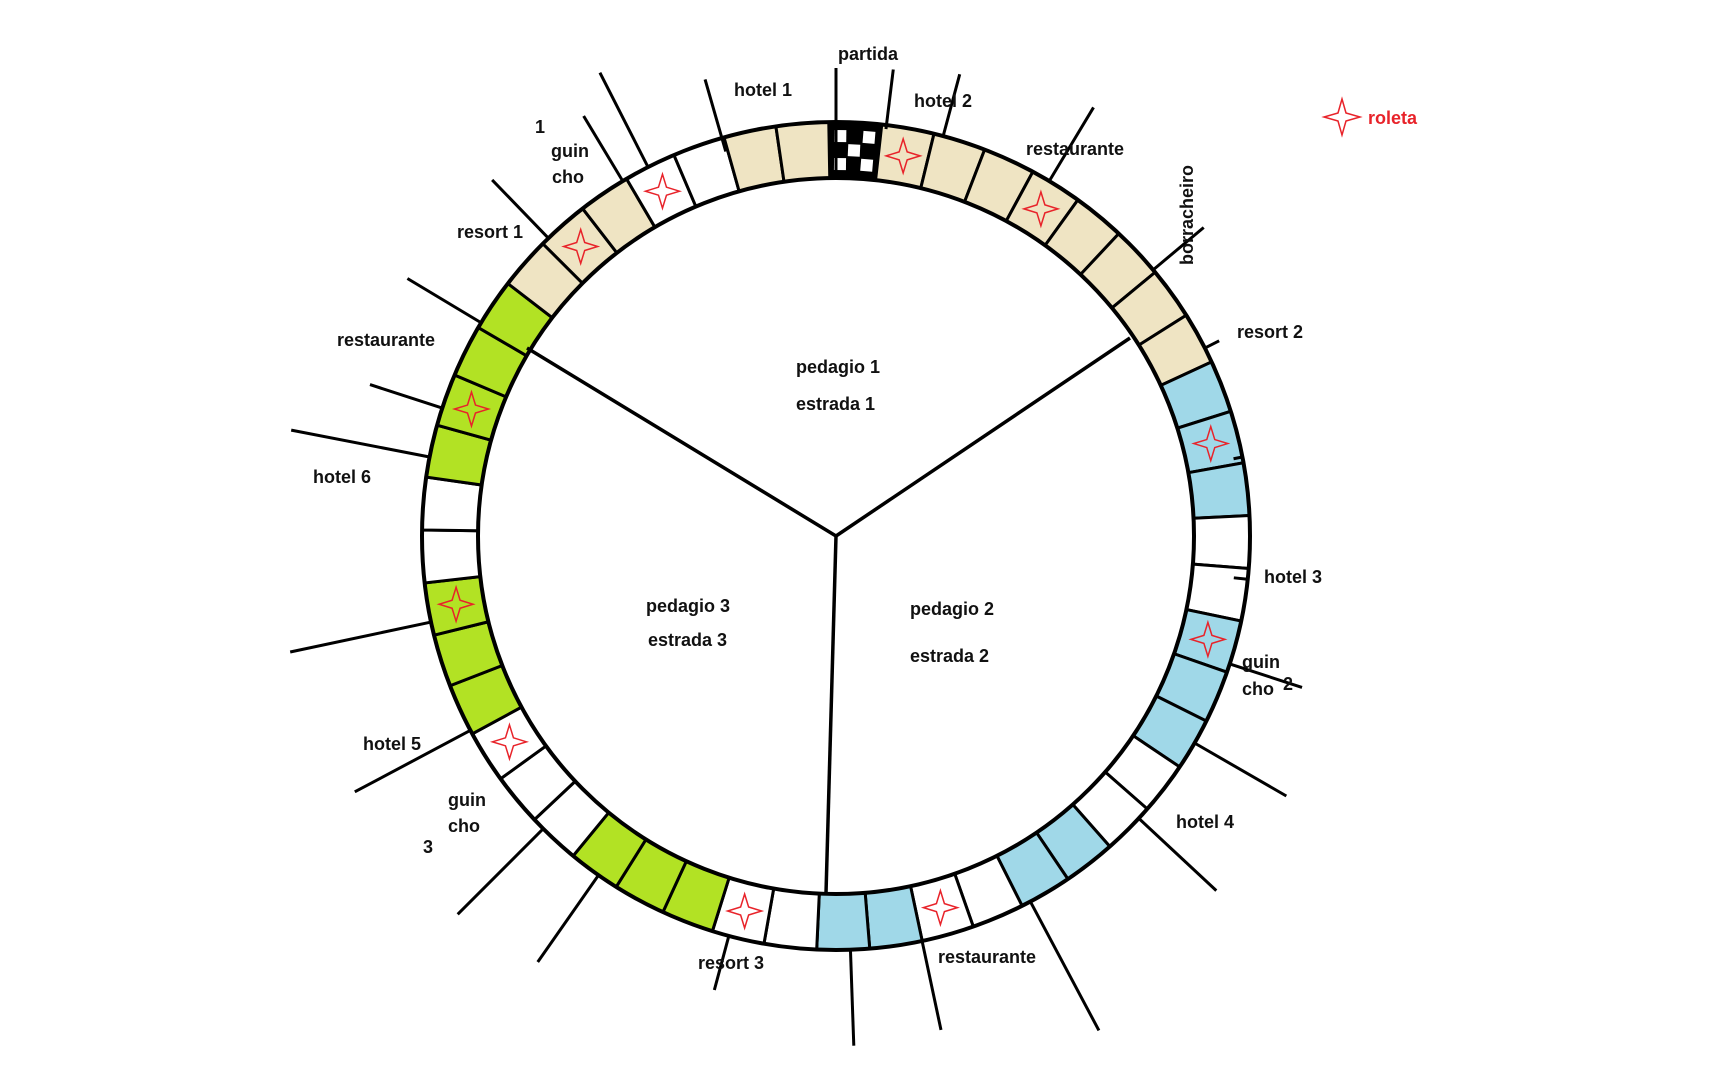 This screenshot has width=1710, height=1082. I want to click on zone-2: pedagio 2 estrada 2, so click(952, 632).